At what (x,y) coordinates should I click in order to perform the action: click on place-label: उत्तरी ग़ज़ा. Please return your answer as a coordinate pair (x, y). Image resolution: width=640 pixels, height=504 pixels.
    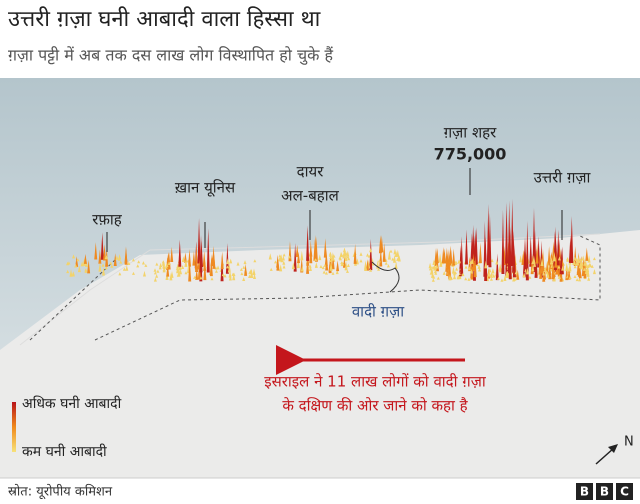
    Looking at the image, I should click on (563, 178).